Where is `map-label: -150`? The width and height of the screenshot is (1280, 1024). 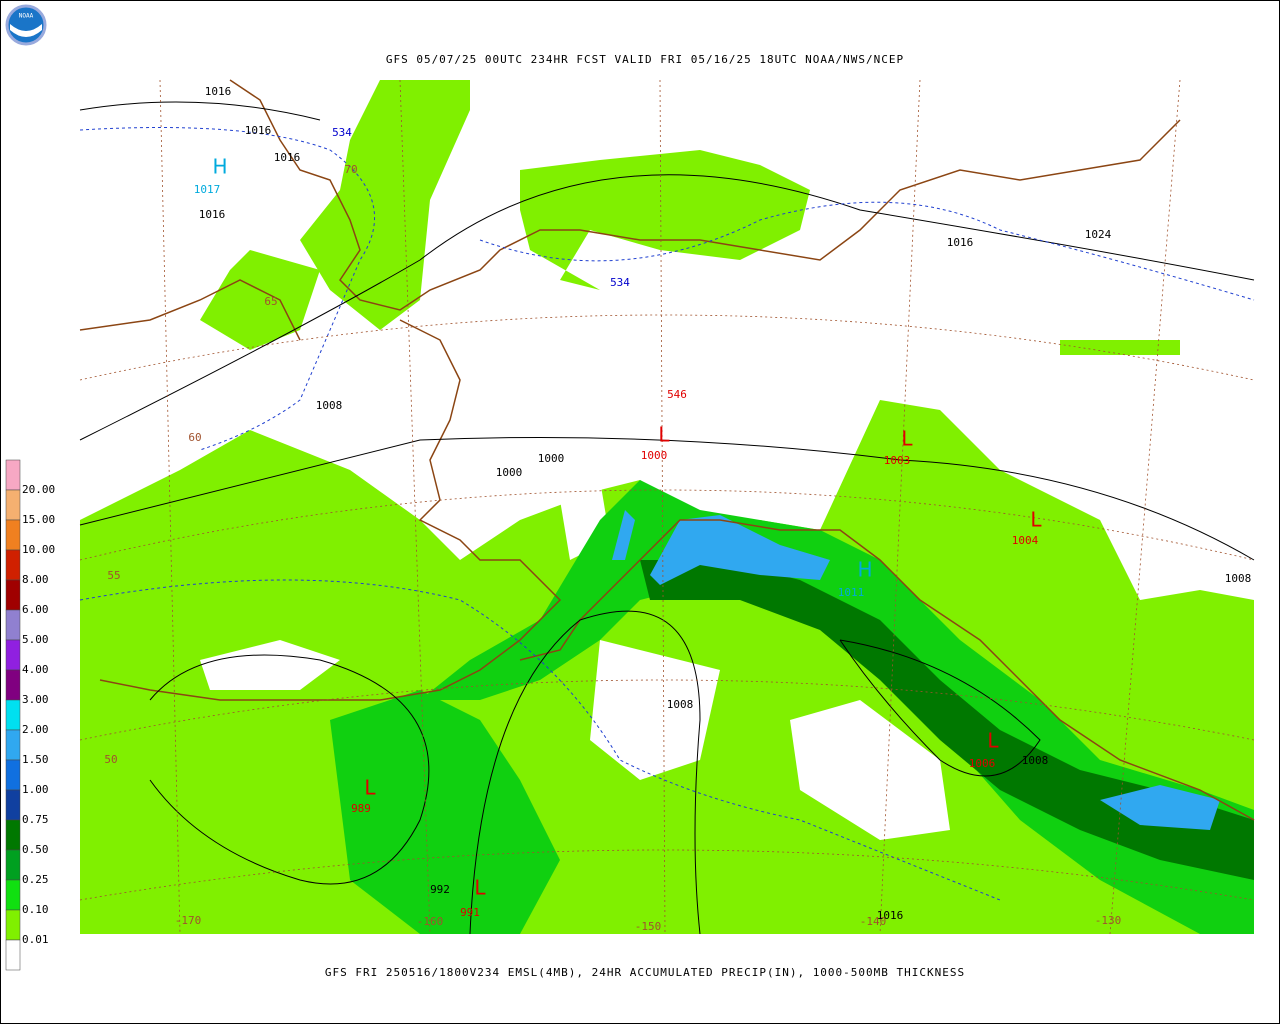
map-label: -150 is located at coordinates (648, 926).